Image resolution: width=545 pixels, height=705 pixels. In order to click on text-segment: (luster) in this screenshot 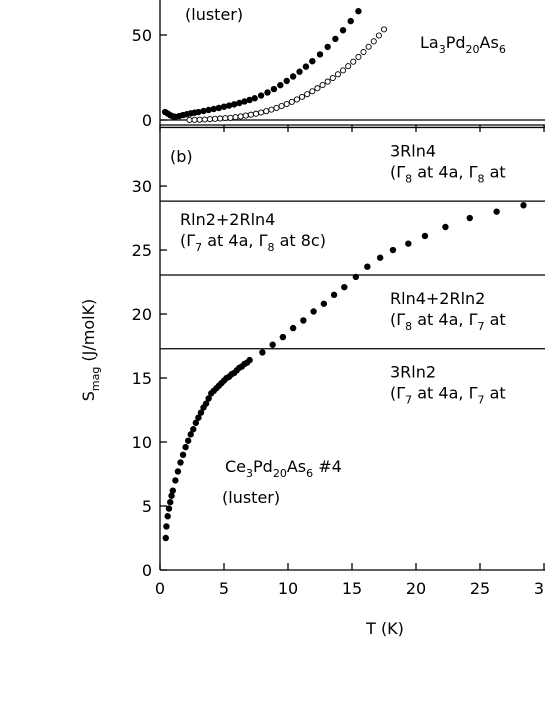, I will do `click(214, 14)`.